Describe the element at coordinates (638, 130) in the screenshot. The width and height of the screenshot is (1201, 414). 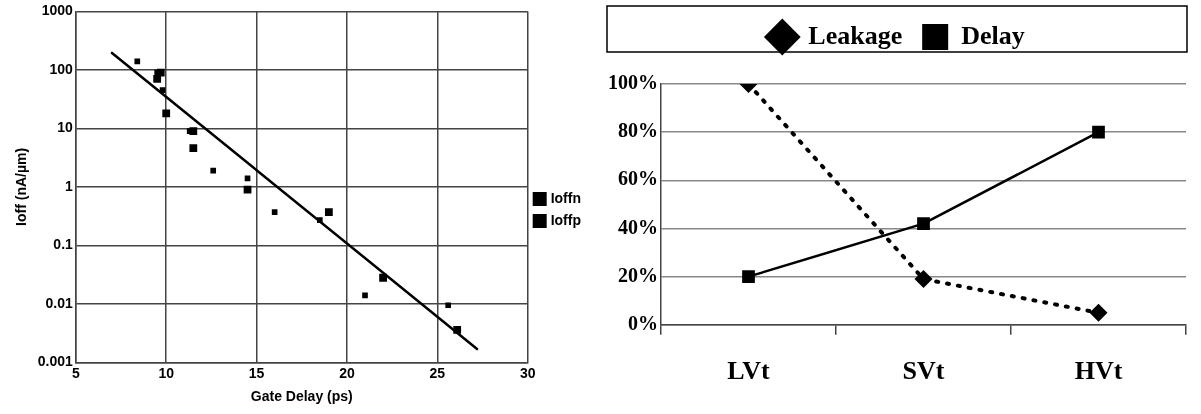
I see `y-tick-label: 80%` at that location.